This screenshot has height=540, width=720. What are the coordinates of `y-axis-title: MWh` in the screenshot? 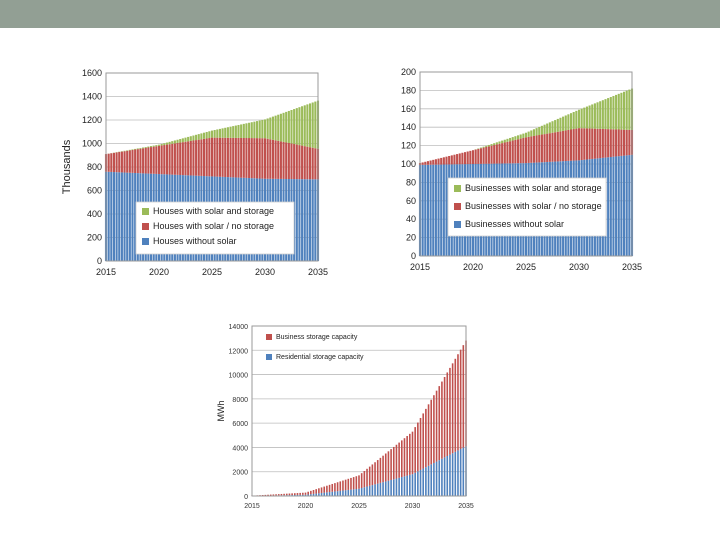 It's located at (221, 411).